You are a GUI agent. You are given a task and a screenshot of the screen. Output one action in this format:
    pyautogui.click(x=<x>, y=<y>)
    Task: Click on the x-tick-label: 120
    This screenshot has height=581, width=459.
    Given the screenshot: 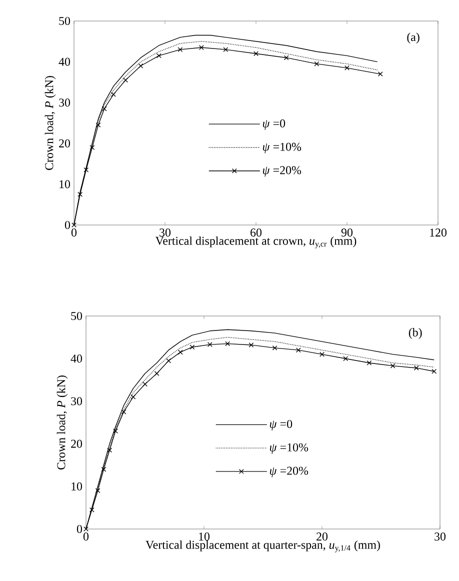 What is the action you would take?
    pyautogui.click(x=438, y=232)
    